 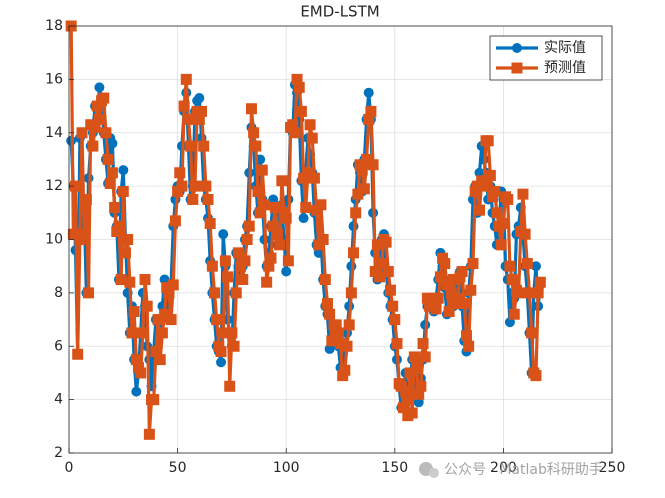 I want to click on legend-label: 预测值, so click(x=565, y=68).